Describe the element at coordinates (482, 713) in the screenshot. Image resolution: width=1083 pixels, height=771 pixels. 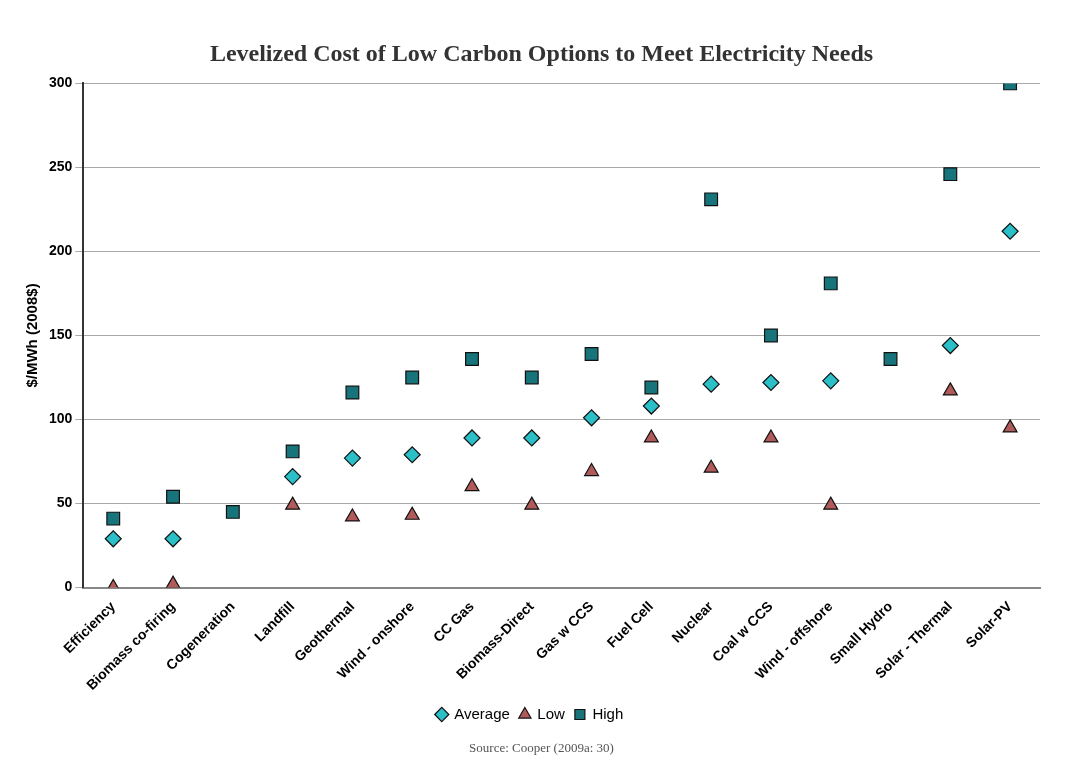
I see `legend-label: Average` at that location.